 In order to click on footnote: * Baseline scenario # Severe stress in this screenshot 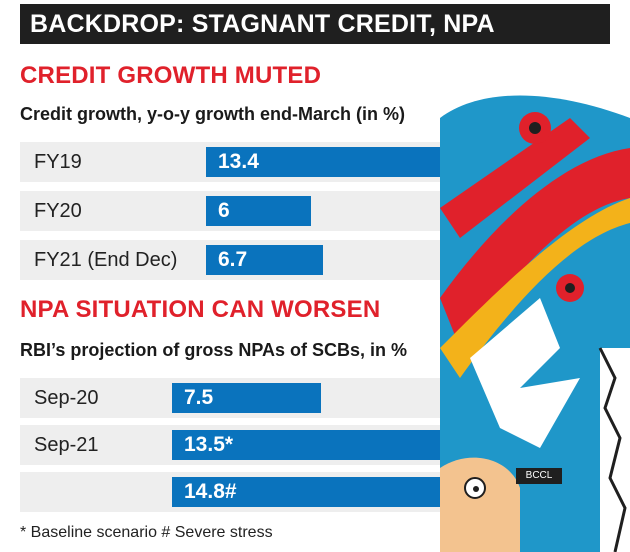, I will do `click(146, 532)`.